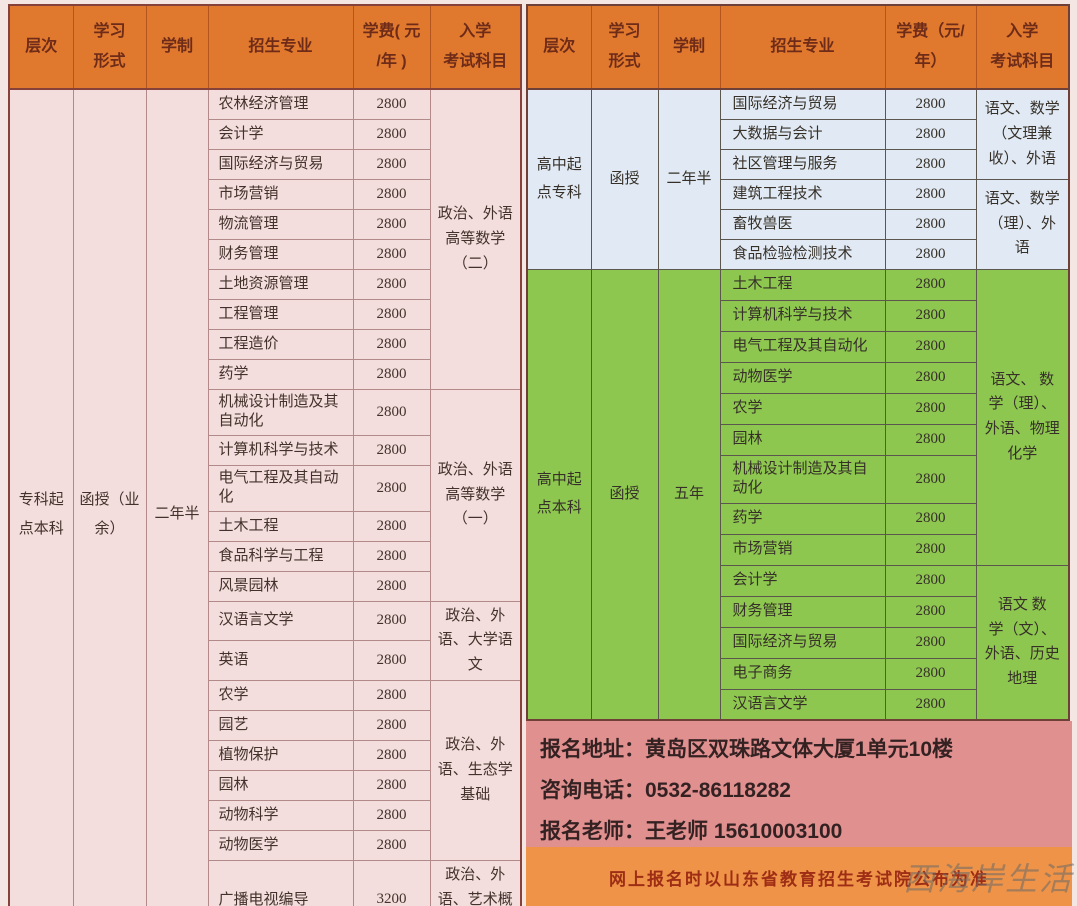 This screenshot has width=1077, height=906. I want to click on study-form-cell: 函授, so click(624, 179).